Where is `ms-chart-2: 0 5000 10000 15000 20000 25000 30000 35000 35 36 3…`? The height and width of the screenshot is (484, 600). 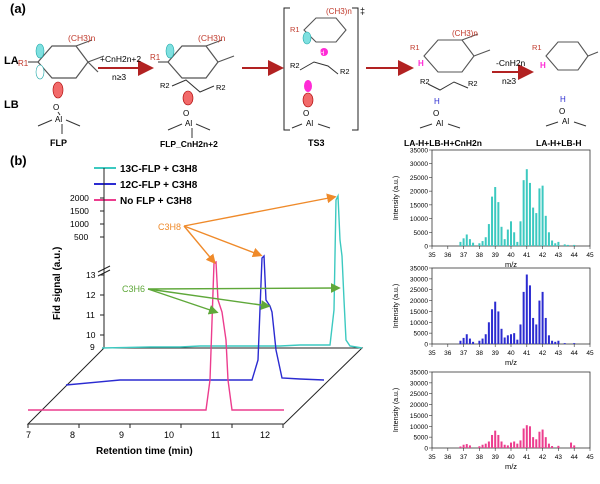 ms-chart-2: 0 5000 10000 15000 20000 25000 30000 35000 35 36 3… is located at coordinates (493, 317).